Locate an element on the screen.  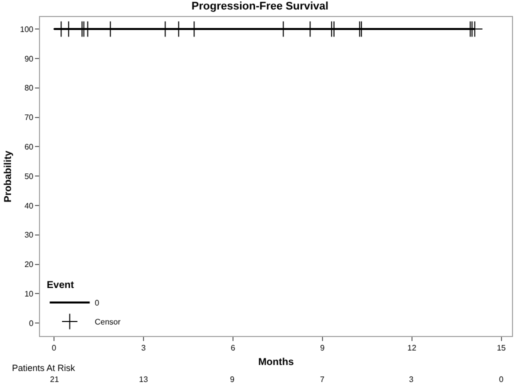
y-axis-title: Probability is located at coordinates (8, 176).